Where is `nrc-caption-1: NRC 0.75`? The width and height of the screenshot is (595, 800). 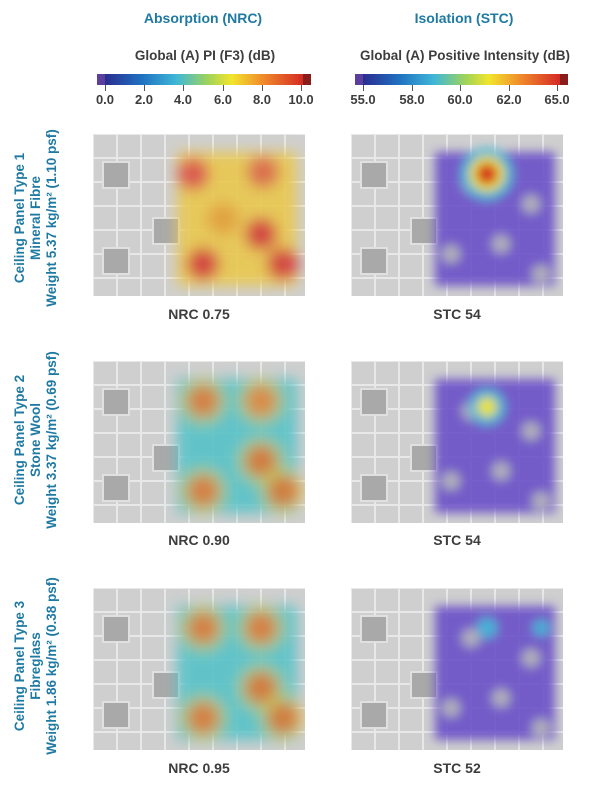
nrc-caption-1: NRC 0.75 is located at coordinates (199, 314).